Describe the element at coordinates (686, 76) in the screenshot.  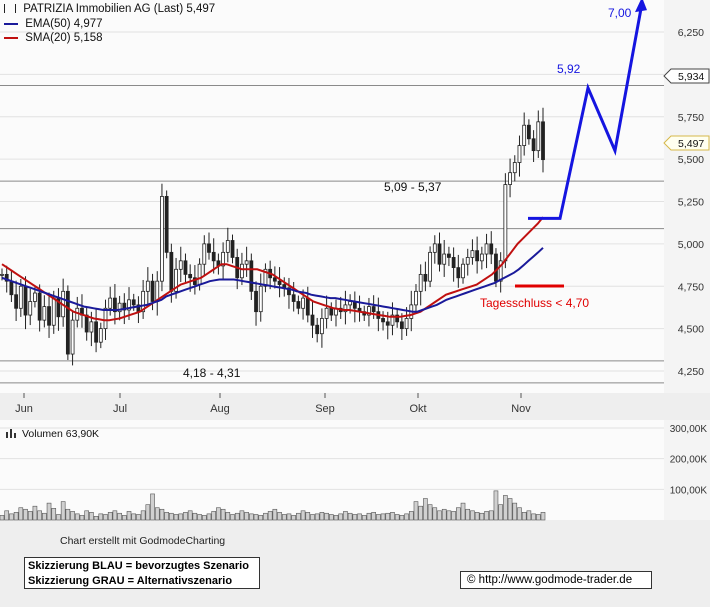
I see `upper-price-box` at that location.